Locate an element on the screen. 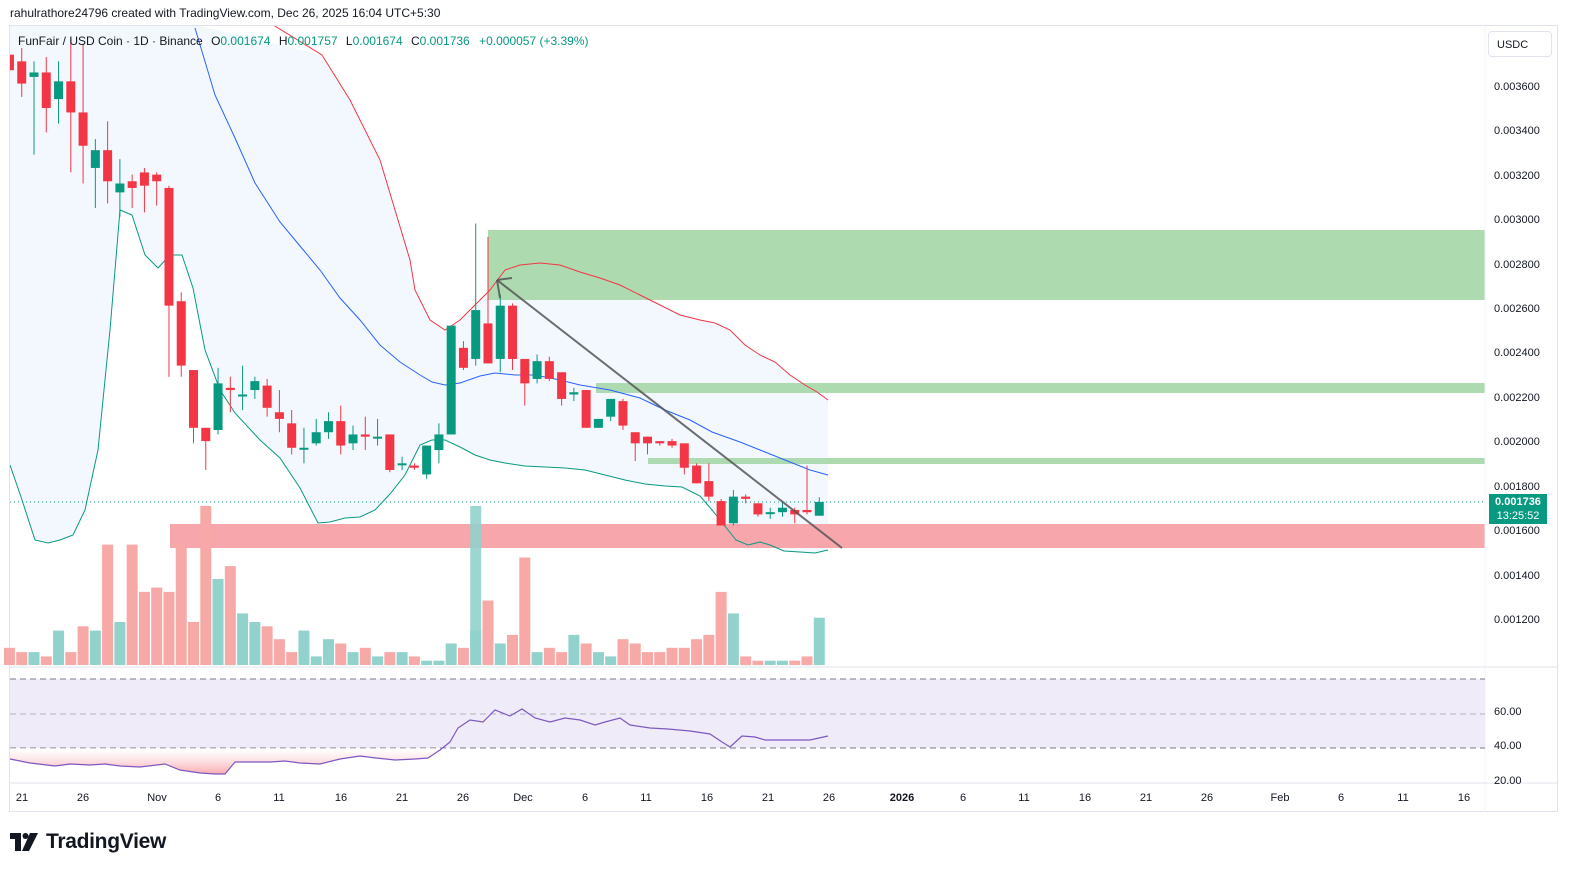 The height and width of the screenshot is (887, 1595). price-tick: 0.002200 is located at coordinates (1517, 397).